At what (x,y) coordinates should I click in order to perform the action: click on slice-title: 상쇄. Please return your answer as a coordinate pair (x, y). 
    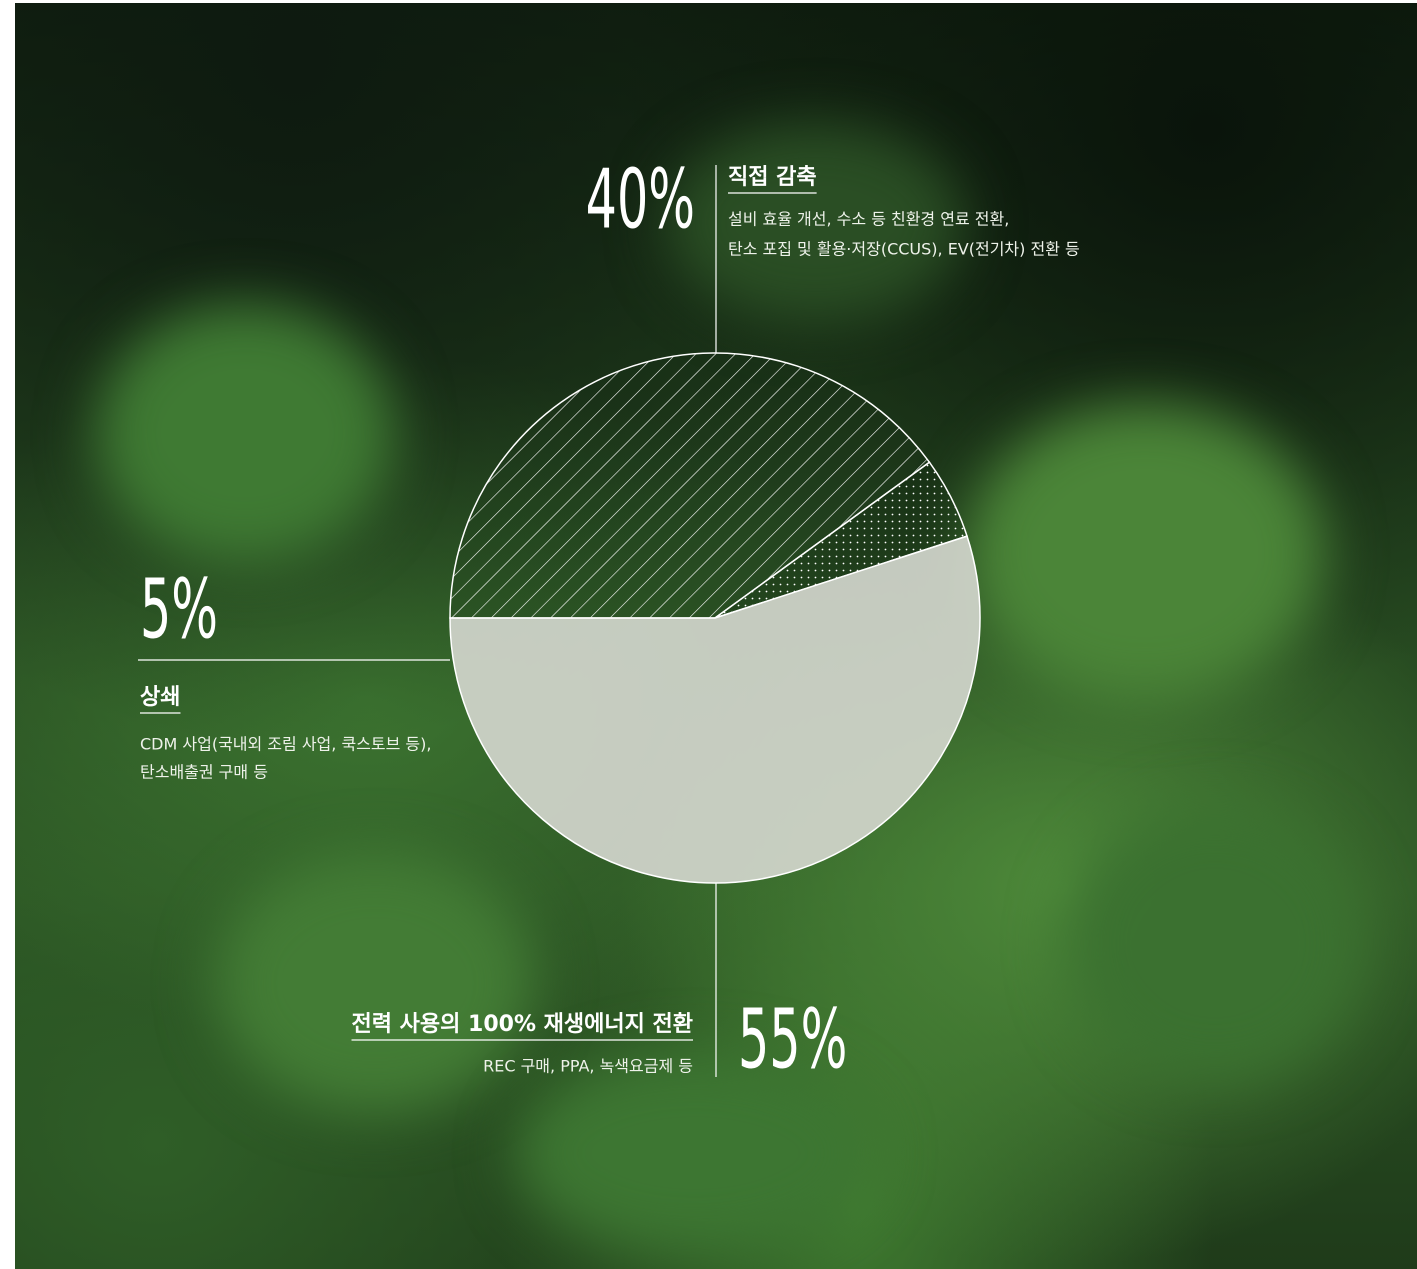
    Looking at the image, I should click on (160, 697).